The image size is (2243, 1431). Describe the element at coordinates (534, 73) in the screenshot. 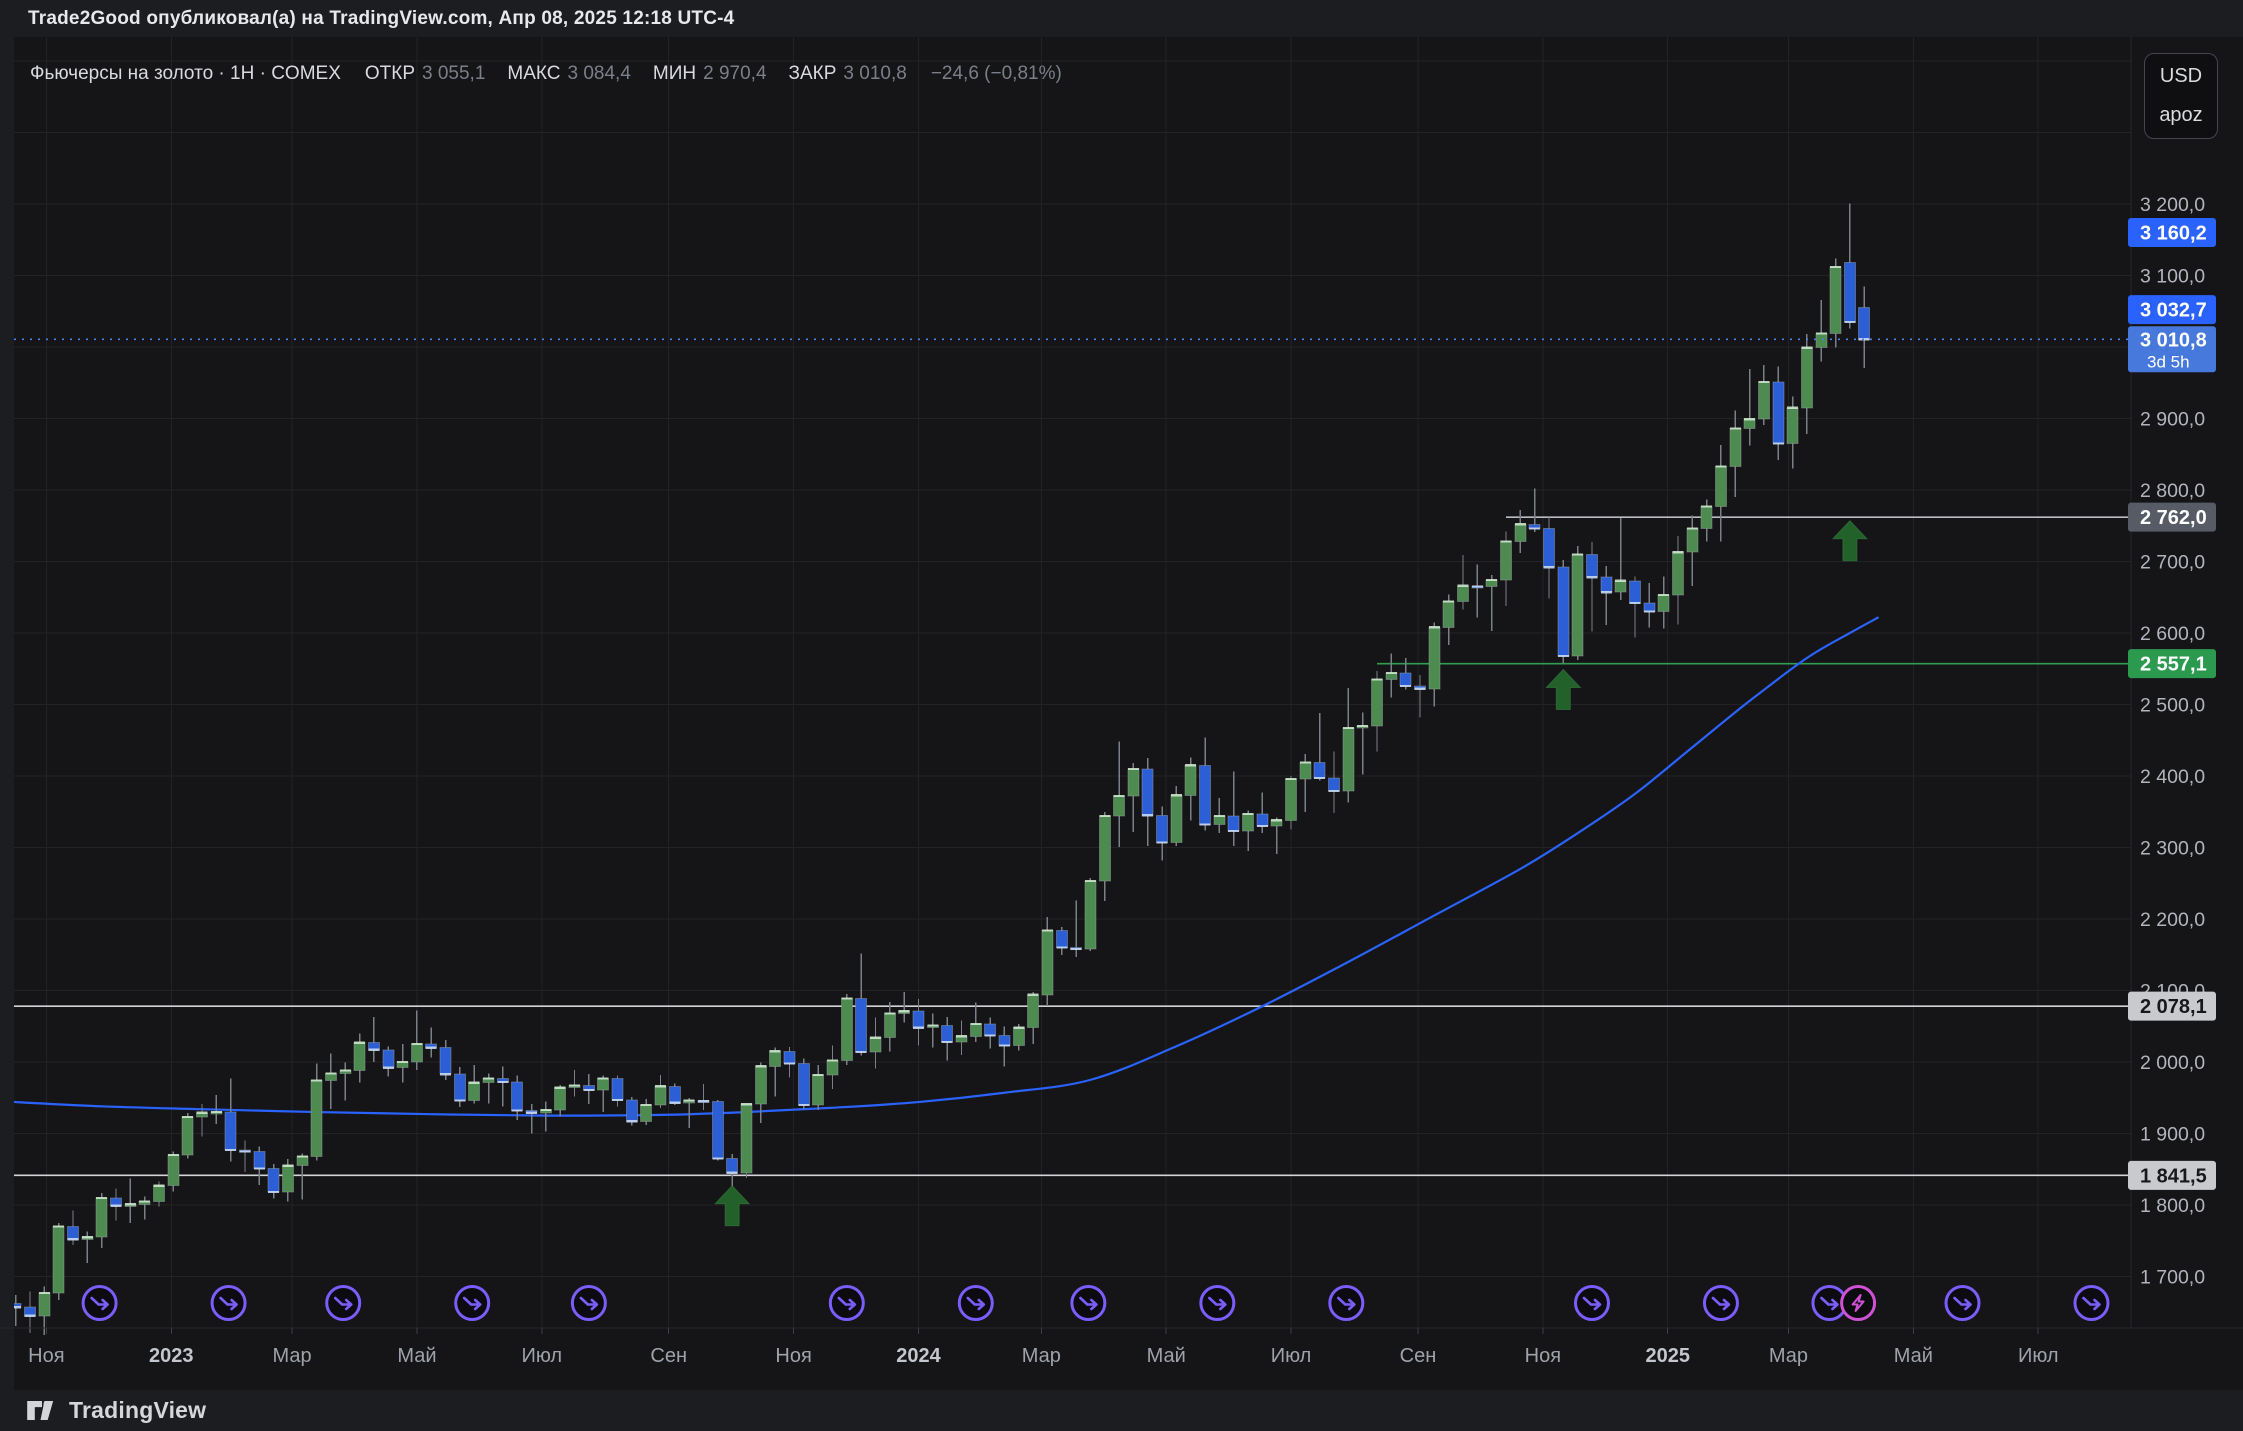

I see `legend-field-label: МАКС` at that location.